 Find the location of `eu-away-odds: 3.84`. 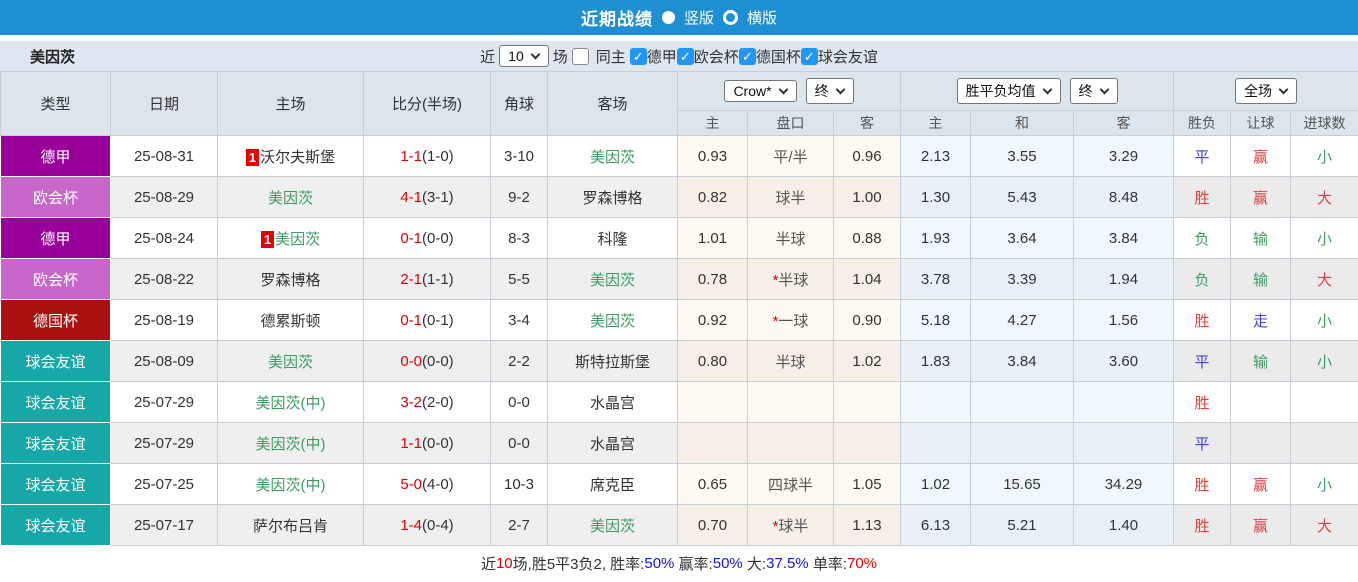

eu-away-odds: 3.84 is located at coordinates (1123, 238).